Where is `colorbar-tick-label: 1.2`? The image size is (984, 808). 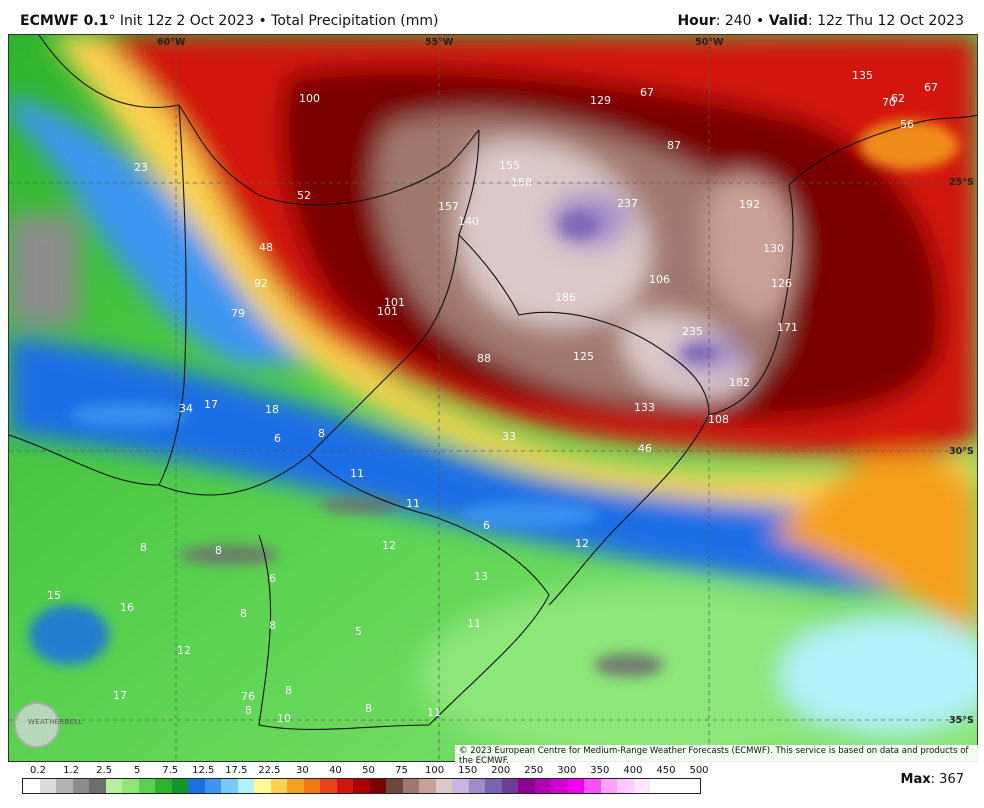
colorbar-tick-label: 1.2 is located at coordinates (71, 770).